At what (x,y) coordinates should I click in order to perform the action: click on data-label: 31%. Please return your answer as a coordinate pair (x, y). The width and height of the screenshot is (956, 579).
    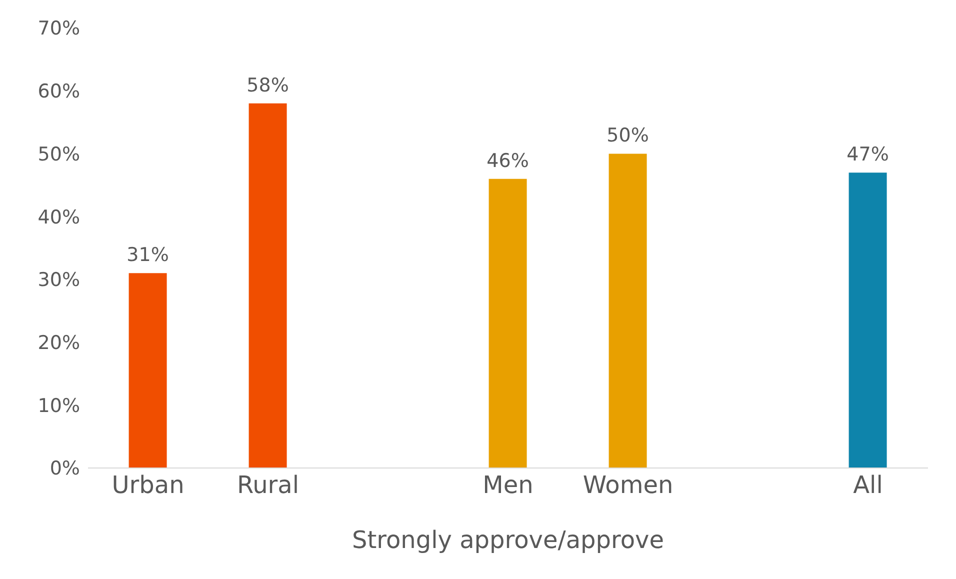
    Looking at the image, I should click on (147, 255).